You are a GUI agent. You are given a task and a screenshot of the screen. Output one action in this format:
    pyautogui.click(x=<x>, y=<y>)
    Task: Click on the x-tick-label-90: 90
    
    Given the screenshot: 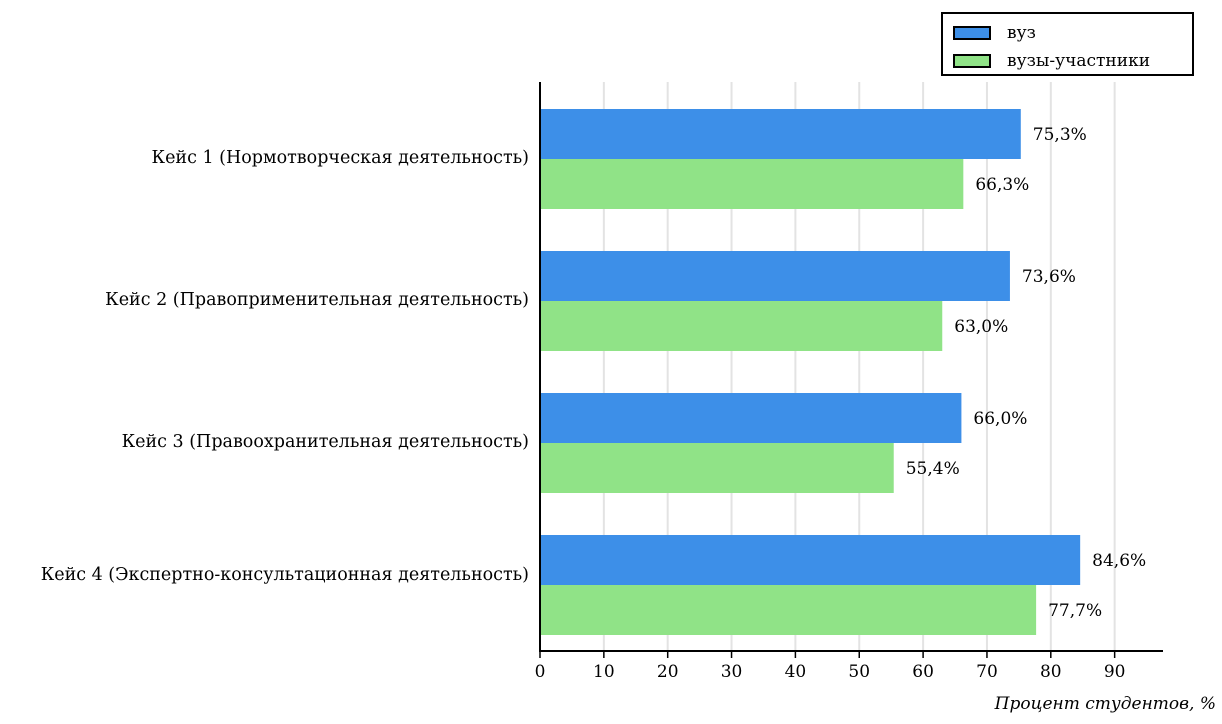 What is the action you would take?
    pyautogui.click(x=1115, y=672)
    